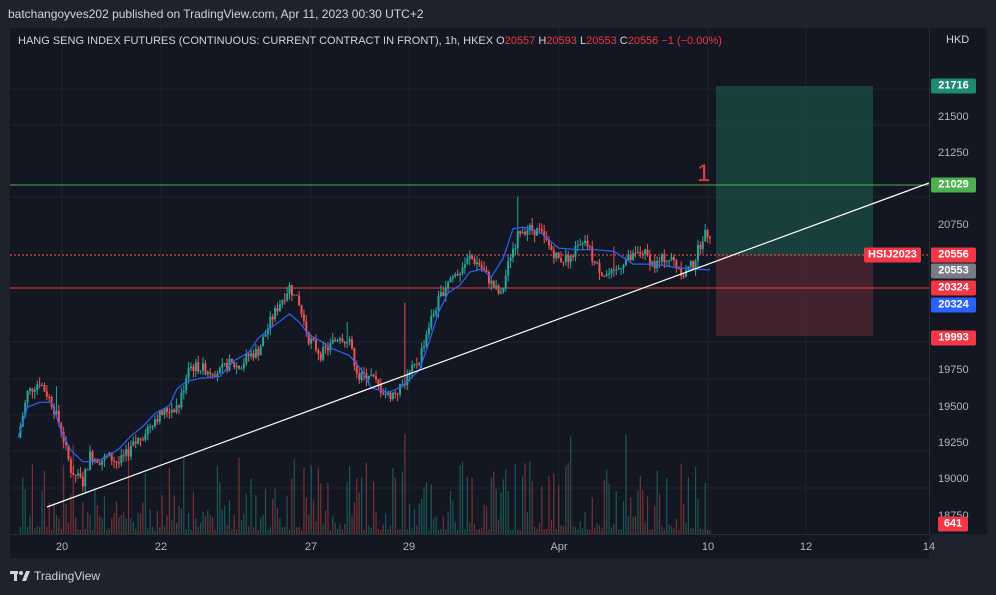  What do you see at coordinates (953, 305) in the screenshot?
I see `ma-price-tag: 20324` at bounding box center [953, 305].